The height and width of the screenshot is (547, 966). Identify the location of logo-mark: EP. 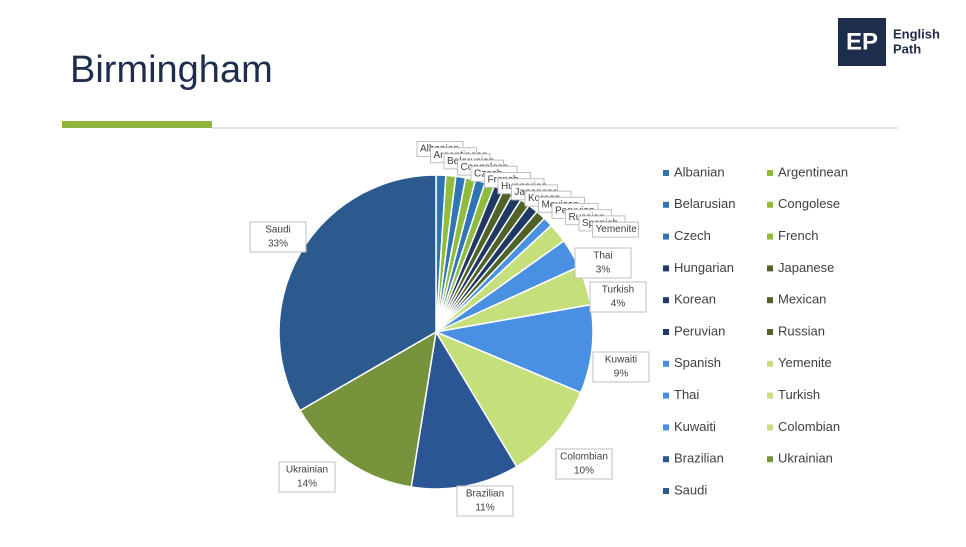
(862, 41).